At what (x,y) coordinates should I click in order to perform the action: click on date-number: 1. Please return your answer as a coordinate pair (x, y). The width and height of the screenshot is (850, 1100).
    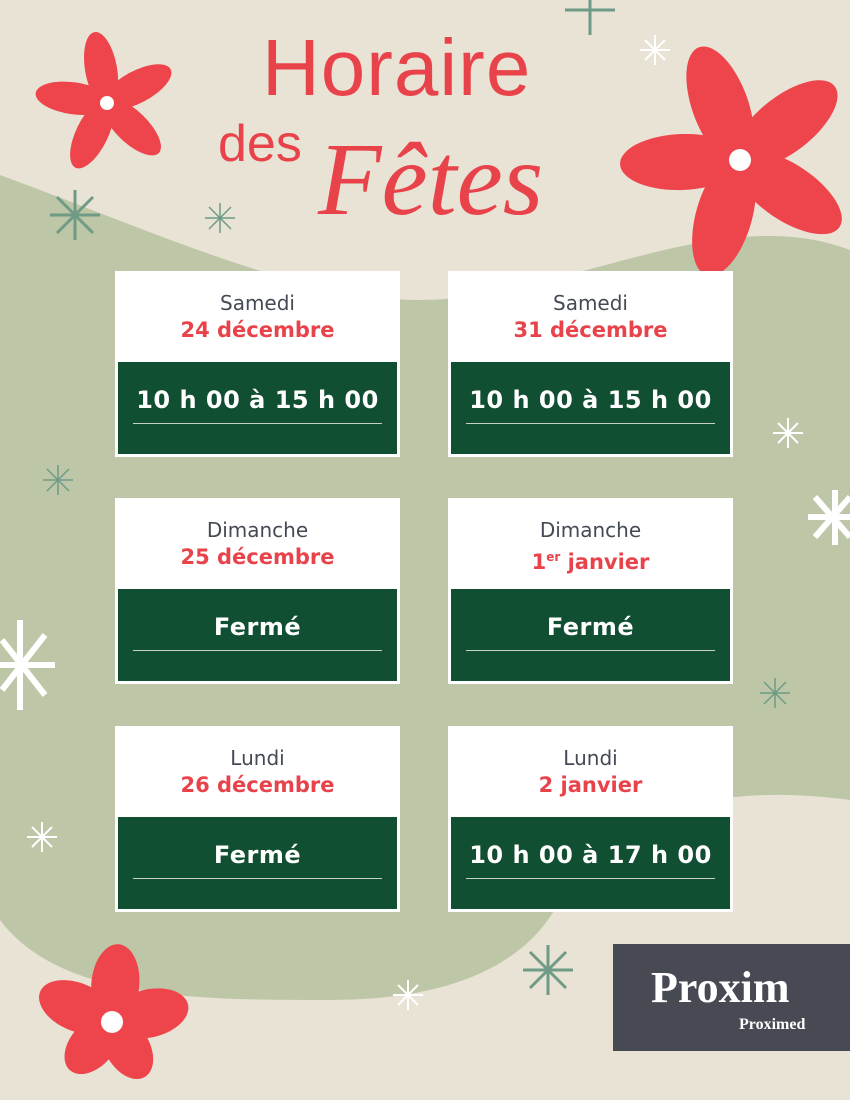
    Looking at the image, I should click on (539, 562).